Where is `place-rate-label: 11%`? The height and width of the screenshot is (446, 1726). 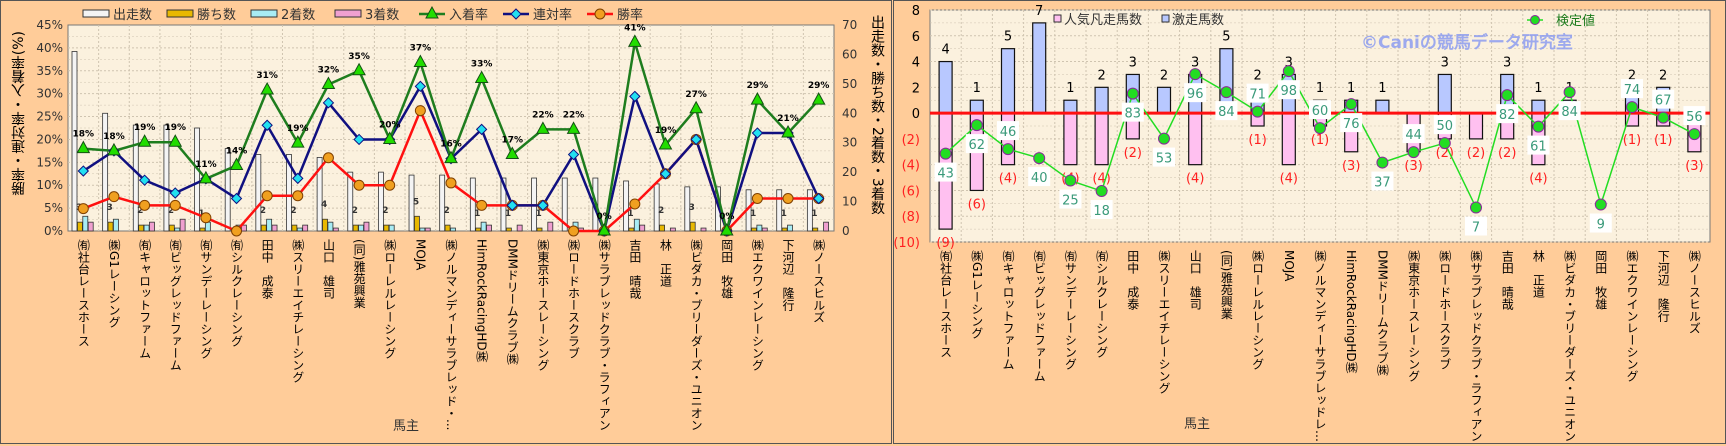
place-rate-label: 11% is located at coordinates (206, 165).